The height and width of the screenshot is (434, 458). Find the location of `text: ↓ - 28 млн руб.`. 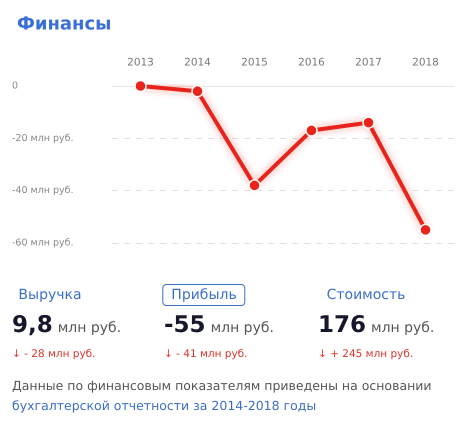

text: ↓ - 28 млн руб. is located at coordinates (54, 354).